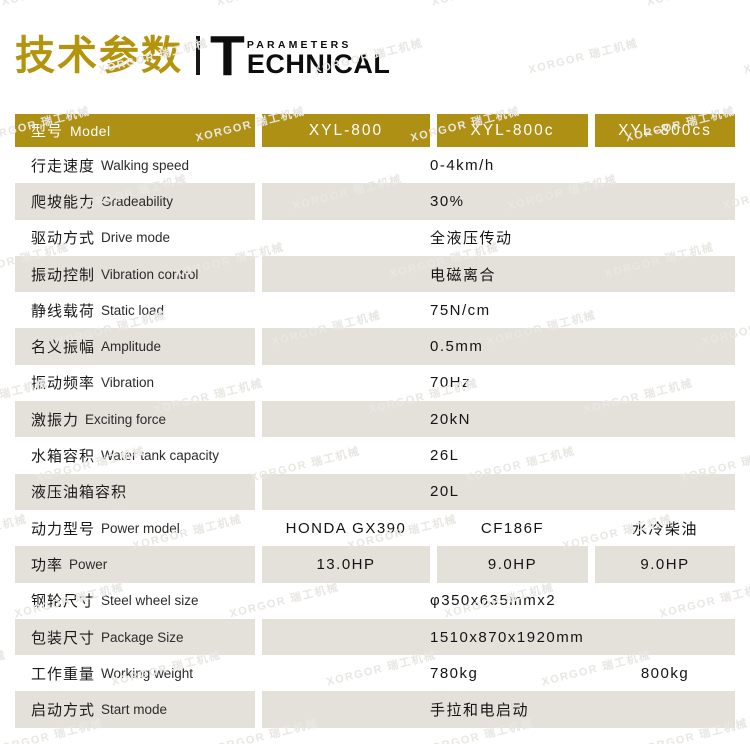 Image resolution: width=750 pixels, height=744 pixels. What do you see at coordinates (318, 64) in the screenshot?
I see `title-technical: ECHNICAL` at bounding box center [318, 64].